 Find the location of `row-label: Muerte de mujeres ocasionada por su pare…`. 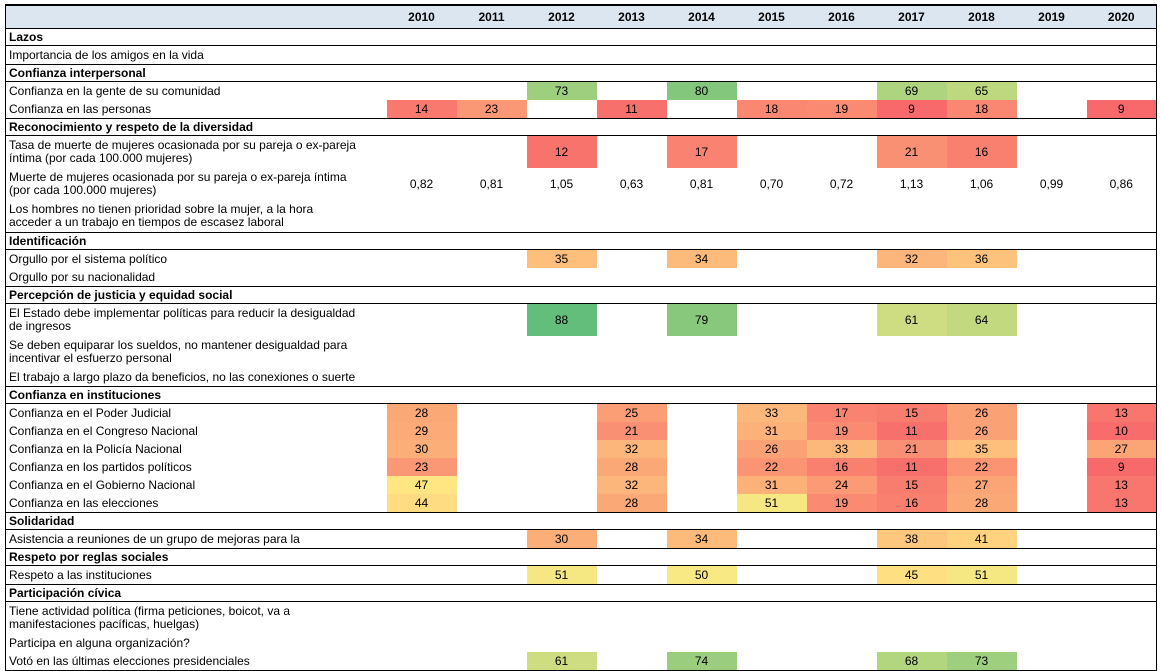

row-label: Muerte de mujeres ocasionada por su pare… is located at coordinates (178, 183).